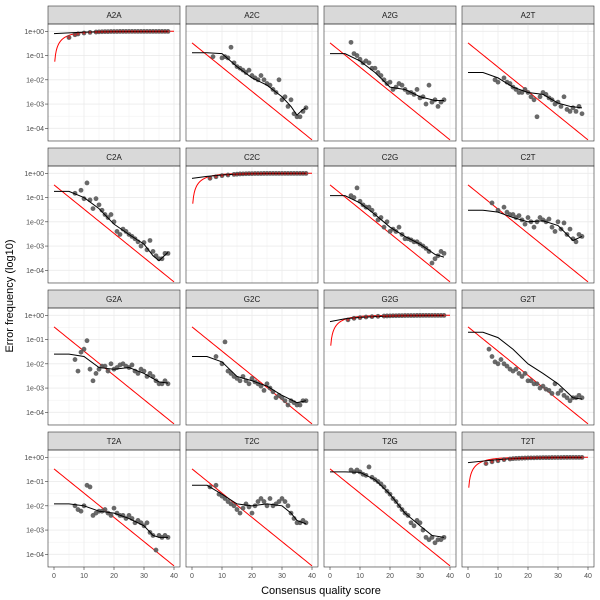  I want to click on y-tick-label: 1e-01, so click(35, 340).